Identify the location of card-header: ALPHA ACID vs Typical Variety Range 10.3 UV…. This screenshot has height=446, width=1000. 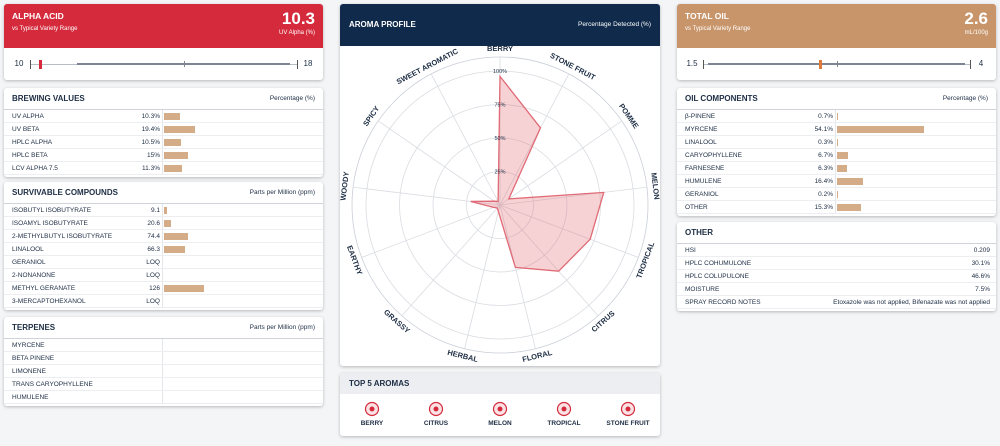
(163, 26).